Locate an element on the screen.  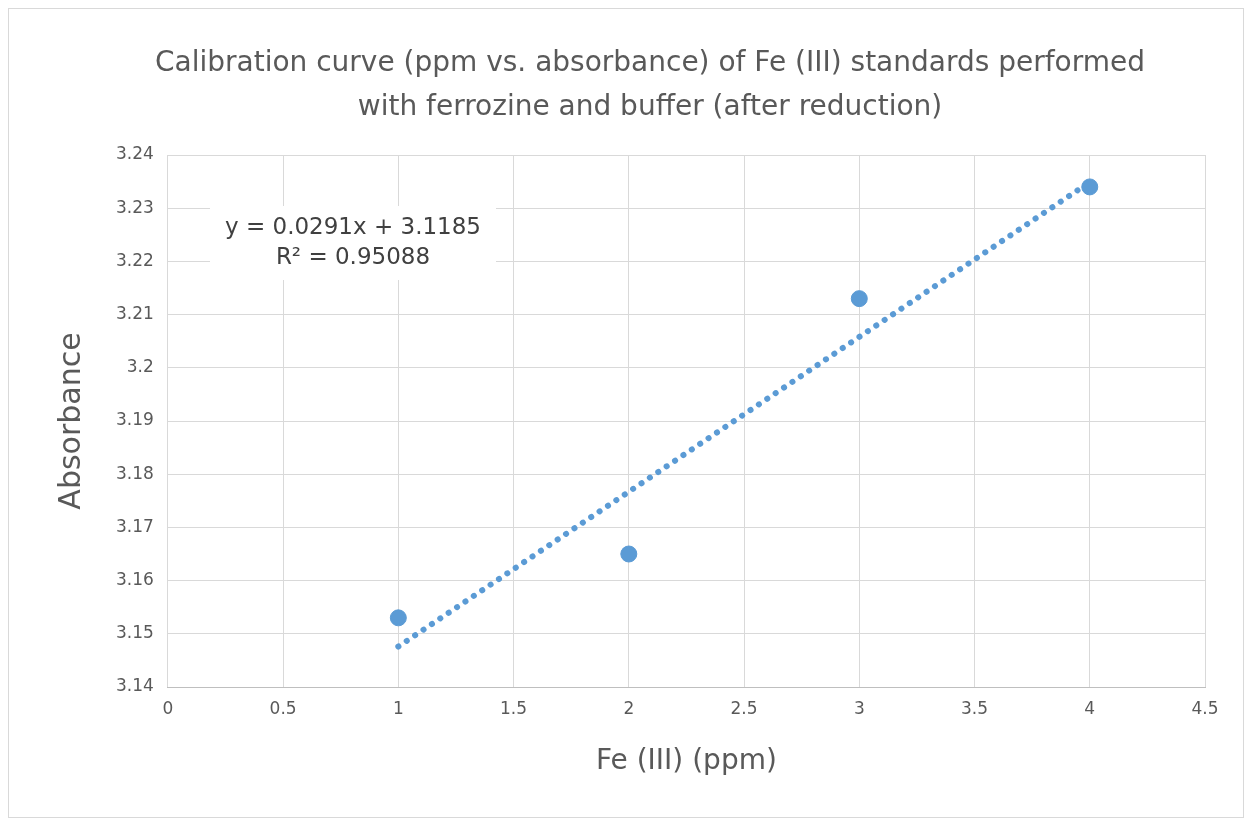
x-tick-label: 2.5 is located at coordinates (744, 707).